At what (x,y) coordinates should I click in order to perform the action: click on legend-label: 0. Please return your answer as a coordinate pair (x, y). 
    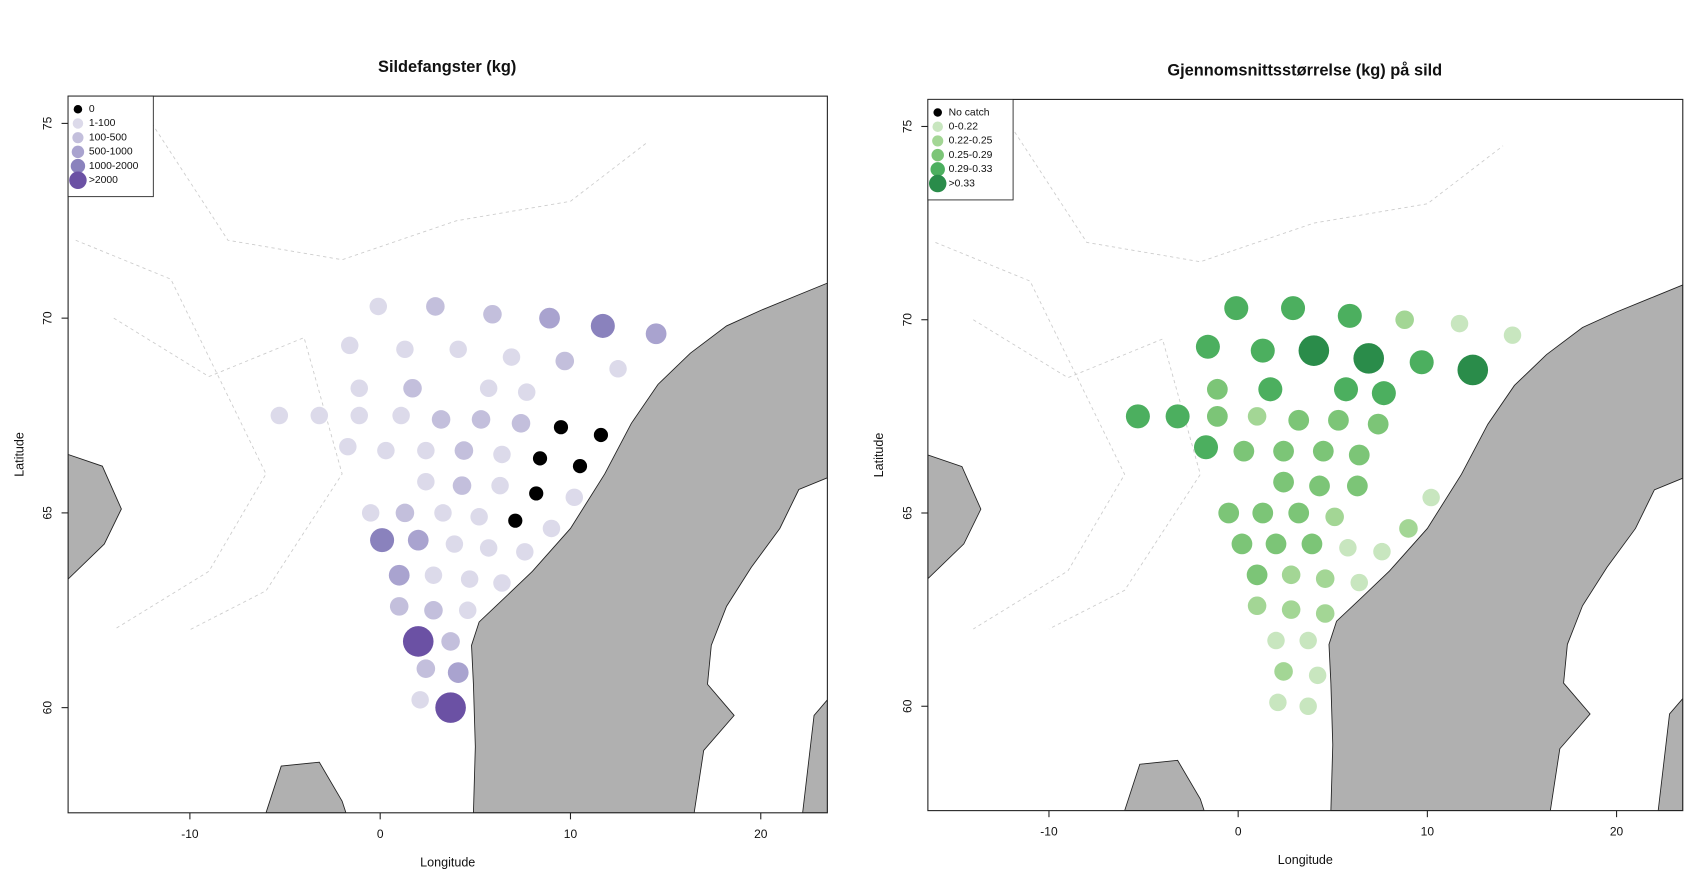
    Looking at the image, I should click on (92, 109).